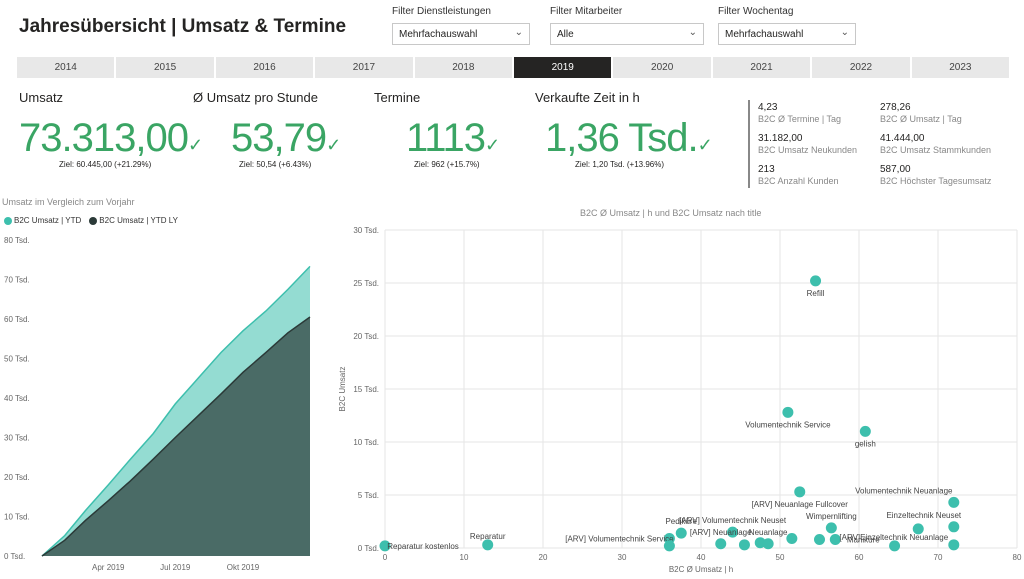  What do you see at coordinates (921, 113) in the screenshot?
I see `stat-umsatz-tag: 278,26 B2C Ø Umsatz | Tag` at bounding box center [921, 113].